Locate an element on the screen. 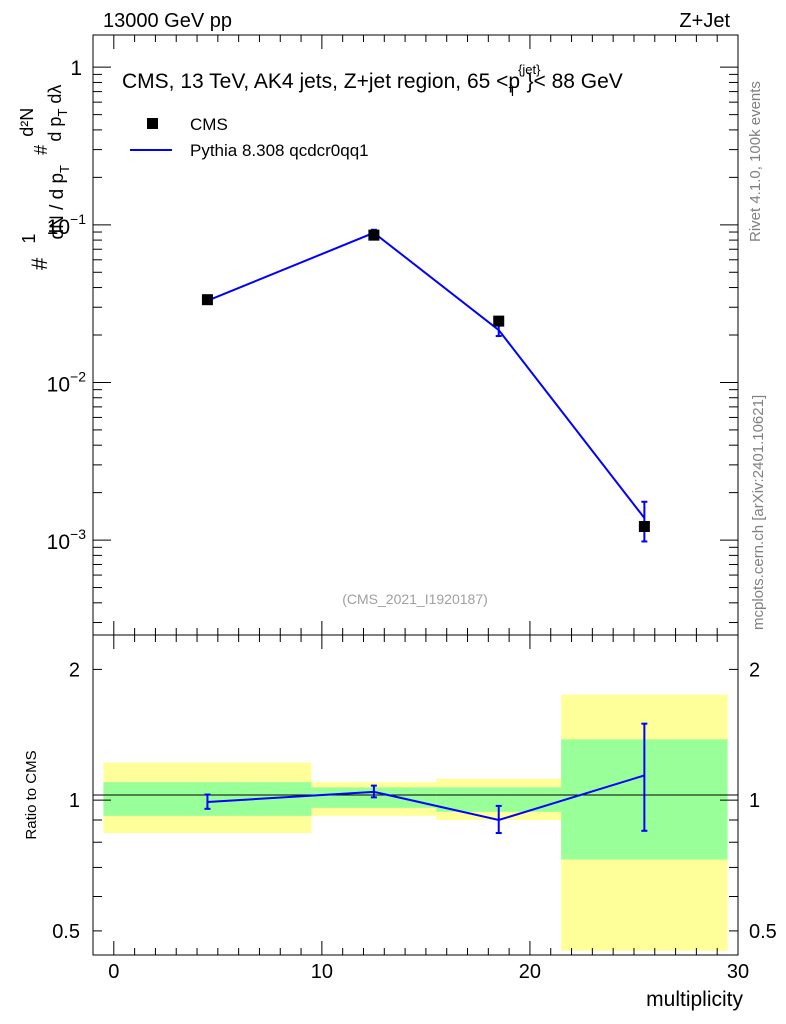 Image resolution: width=786 pixels, height=1024 pixels. mcplots-reference-label: mcplots.cern.ch [arXiv:2401.10621] is located at coordinates (758, 512).